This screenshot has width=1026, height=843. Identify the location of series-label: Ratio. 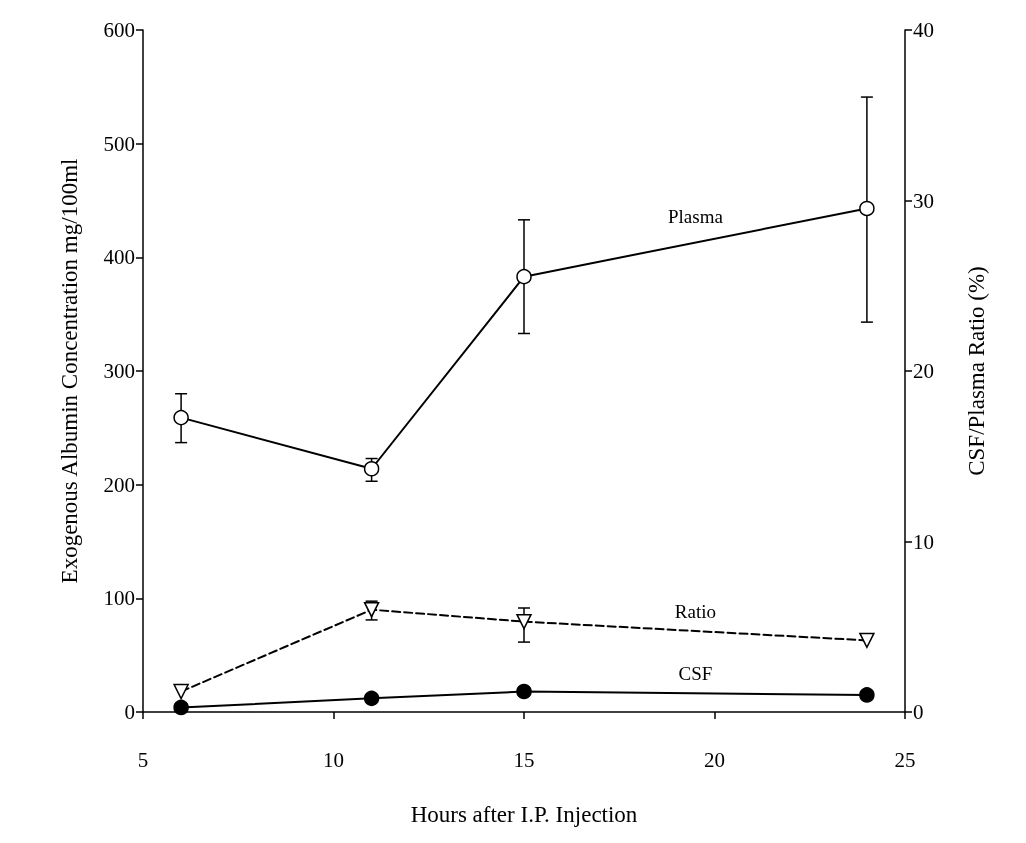
(695, 611).